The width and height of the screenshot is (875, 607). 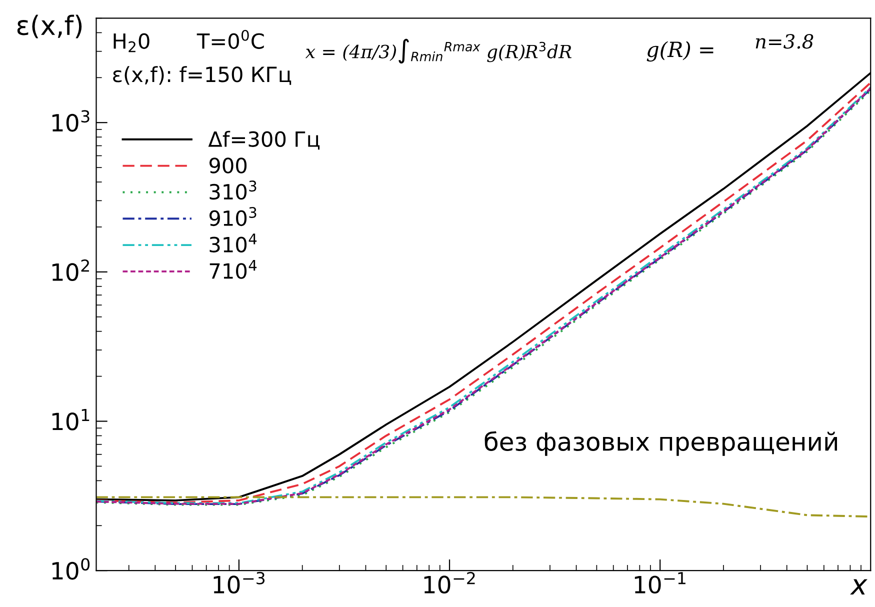 I want to click on annotation: x = (4π/3)∫$_{Rmin}$$^{Rmax}$ g(R)R$^{3}$dR, so click(x=438, y=51).